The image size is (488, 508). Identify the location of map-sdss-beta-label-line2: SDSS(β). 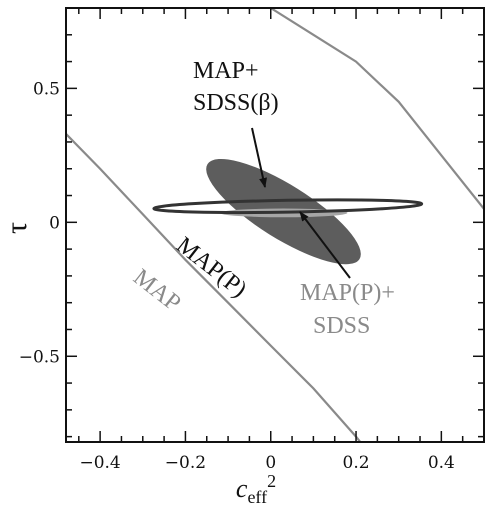
(236, 103).